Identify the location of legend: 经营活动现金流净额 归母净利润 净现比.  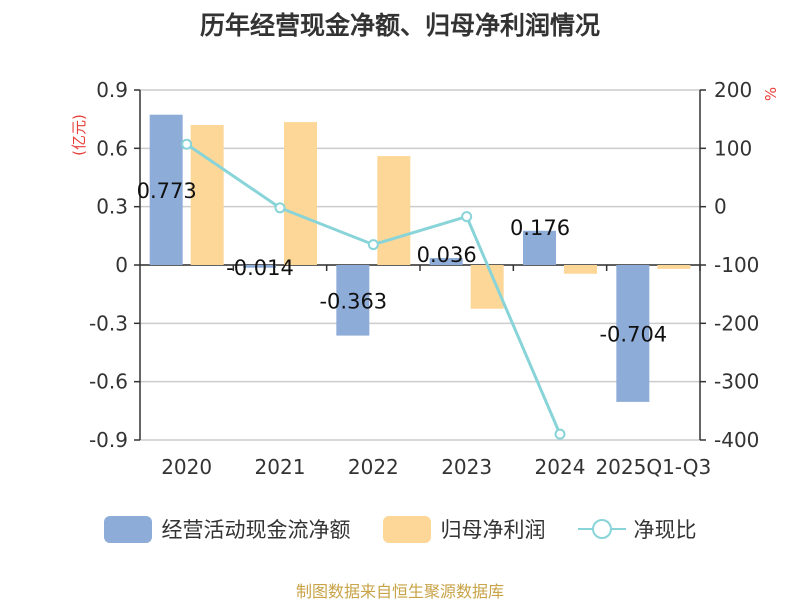
(400, 529).